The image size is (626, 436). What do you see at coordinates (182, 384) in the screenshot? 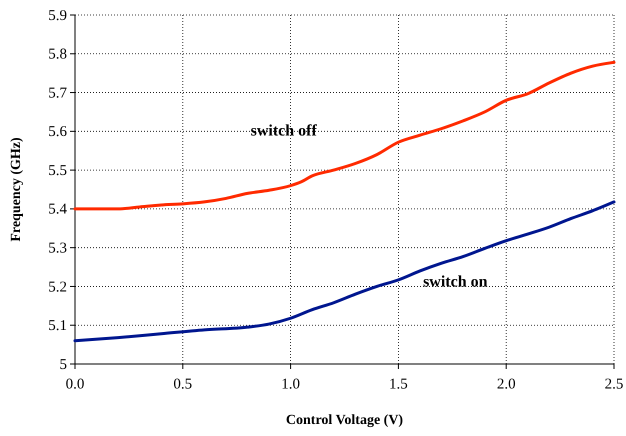
I see `x-tick-label: 0.5` at bounding box center [182, 384].